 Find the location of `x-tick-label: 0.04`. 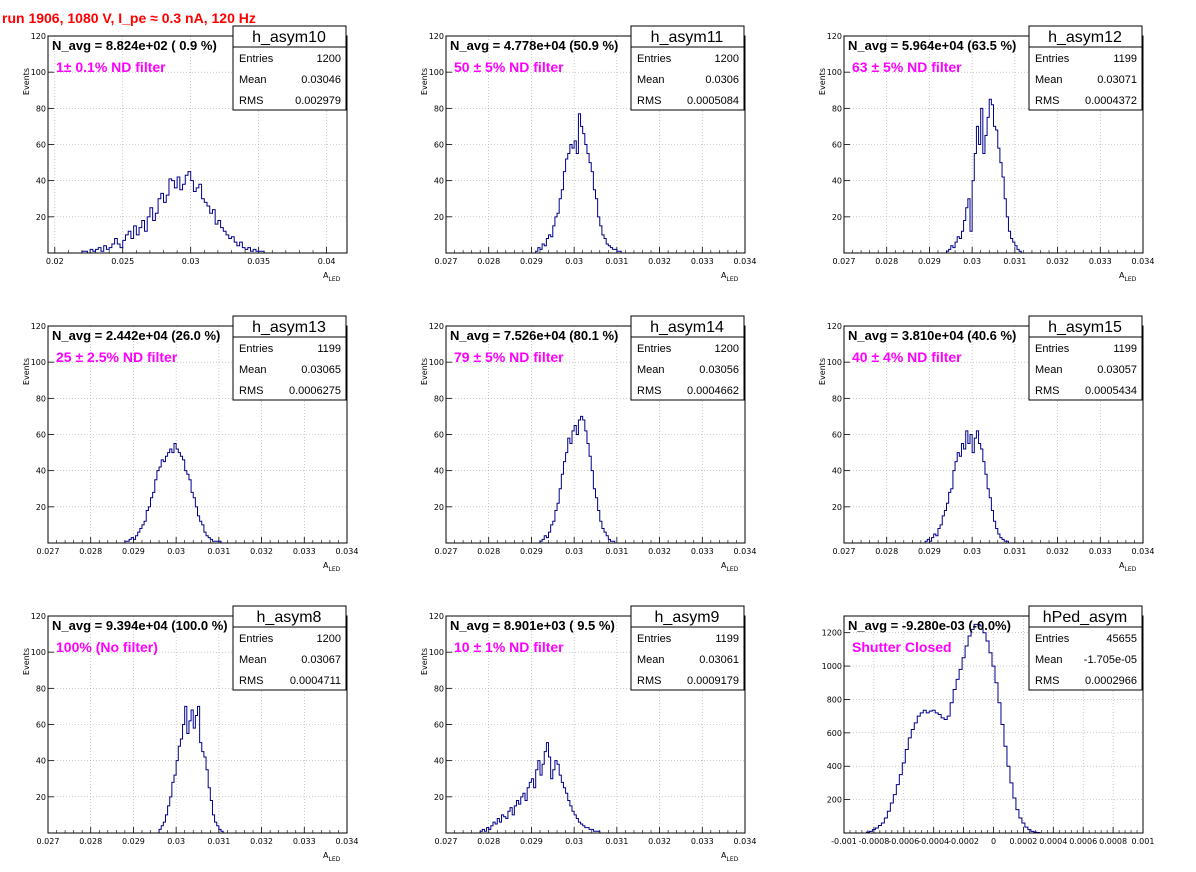

x-tick-label: 0.04 is located at coordinates (327, 261).